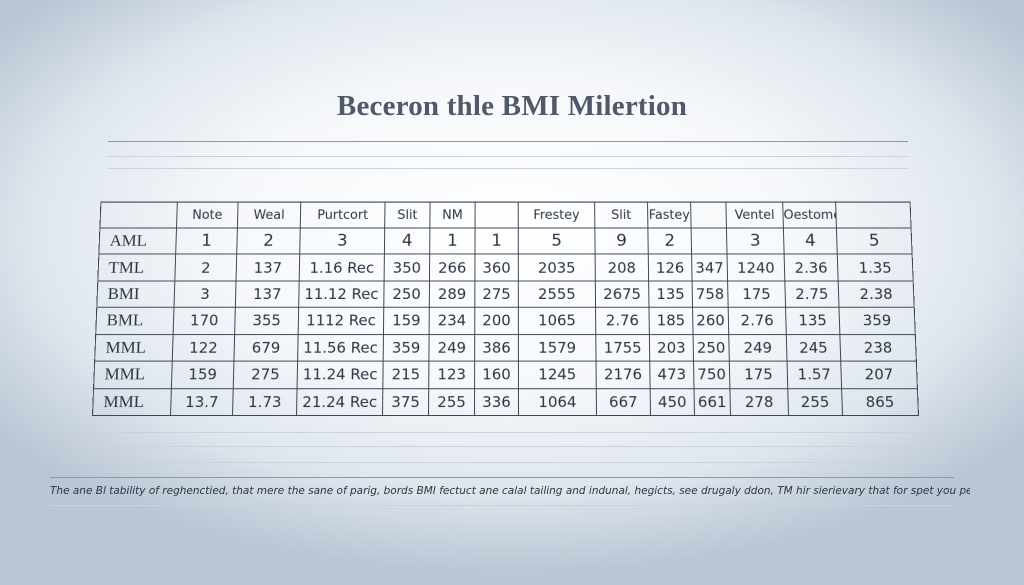 The width and height of the screenshot is (1024, 585). I want to click on table-cell: 1.16 Rec, so click(341, 267).